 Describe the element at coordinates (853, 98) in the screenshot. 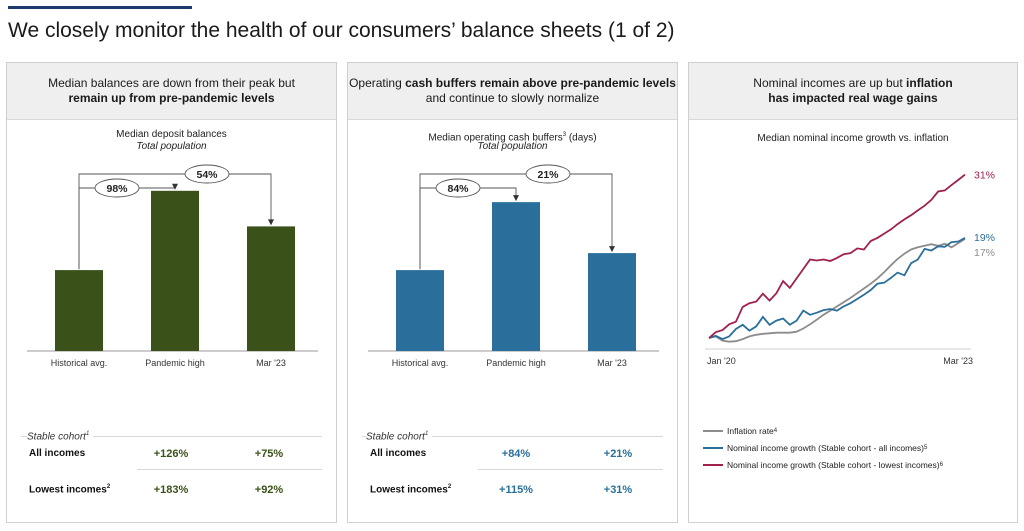

I see `panel3-header-line2: has impacted real wage gains` at that location.